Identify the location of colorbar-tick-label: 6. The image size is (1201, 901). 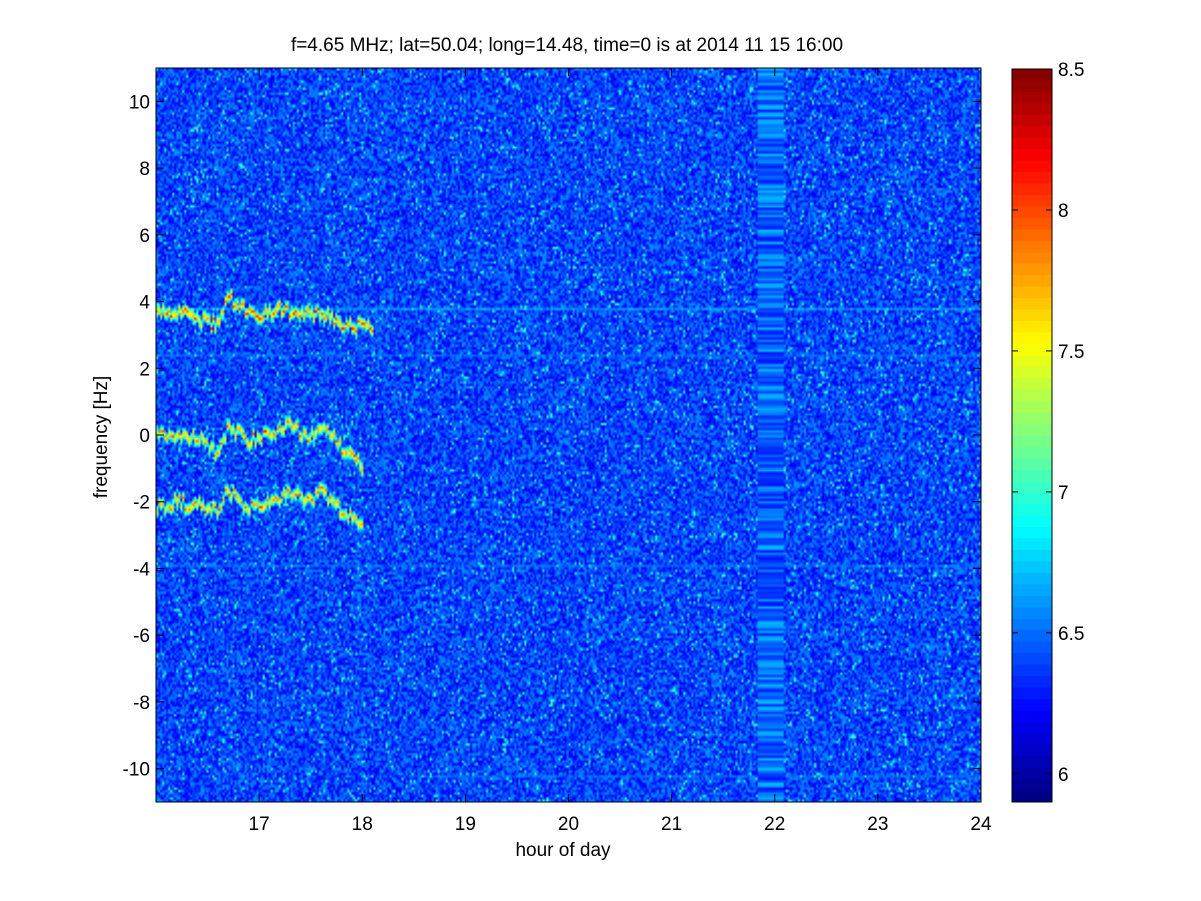
(1063, 775).